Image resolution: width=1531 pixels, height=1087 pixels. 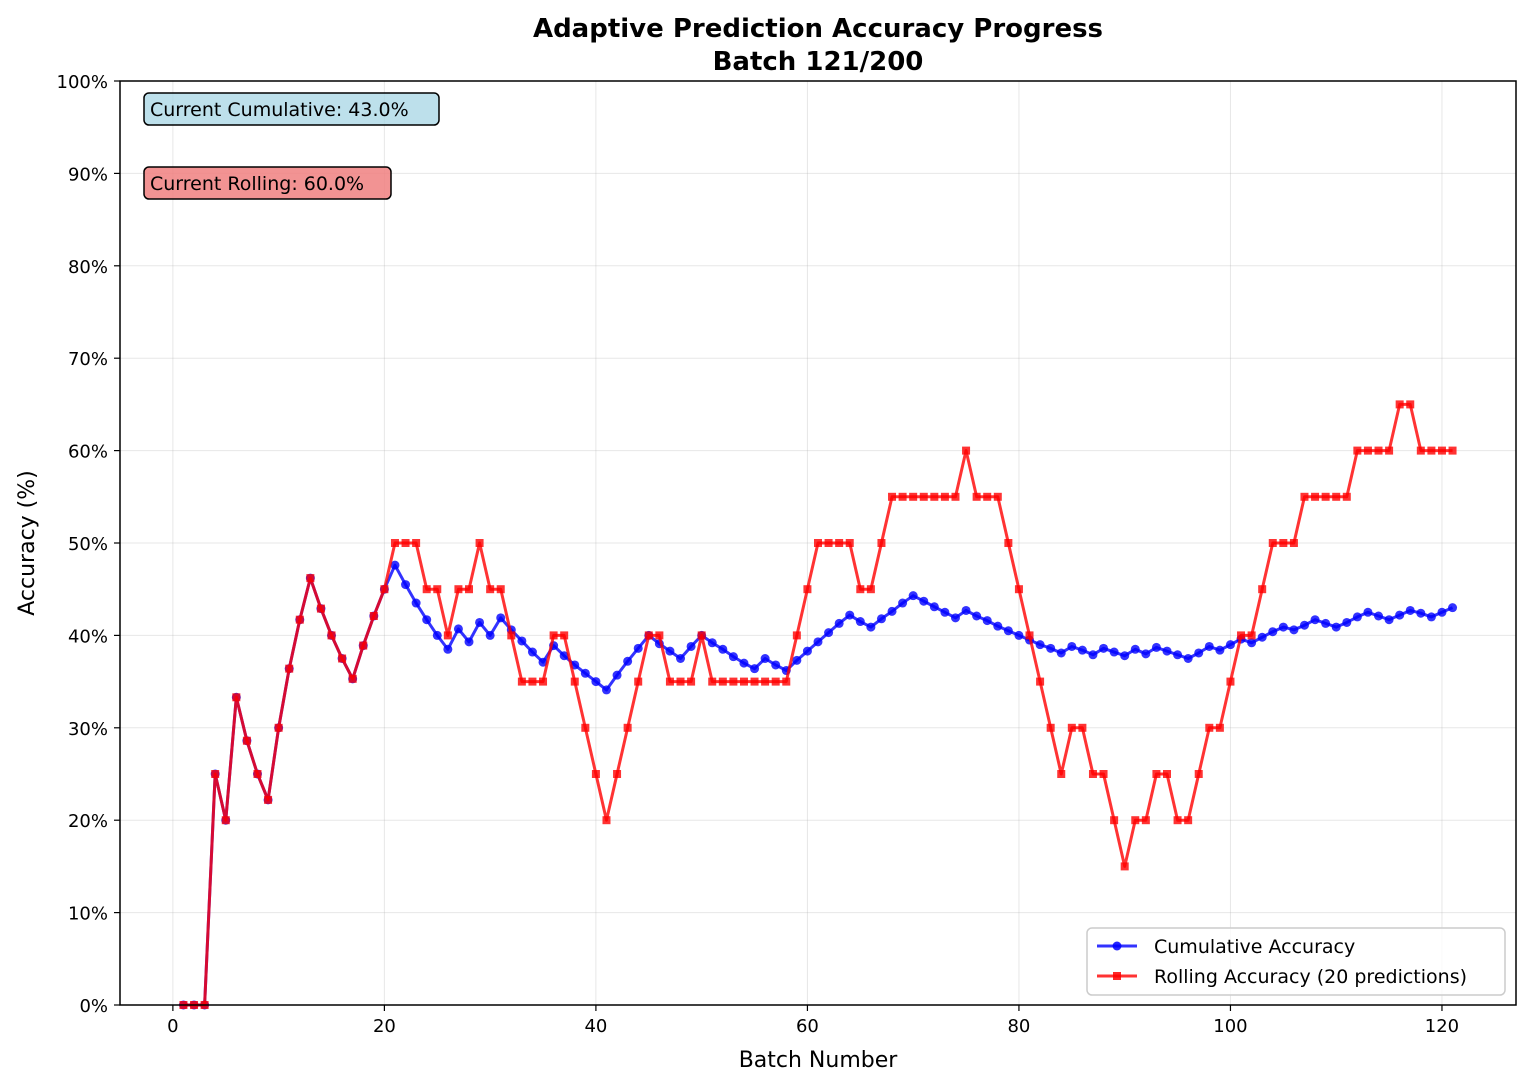 What do you see at coordinates (88, 821) in the screenshot?
I see `y-tick-label: 20%` at bounding box center [88, 821].